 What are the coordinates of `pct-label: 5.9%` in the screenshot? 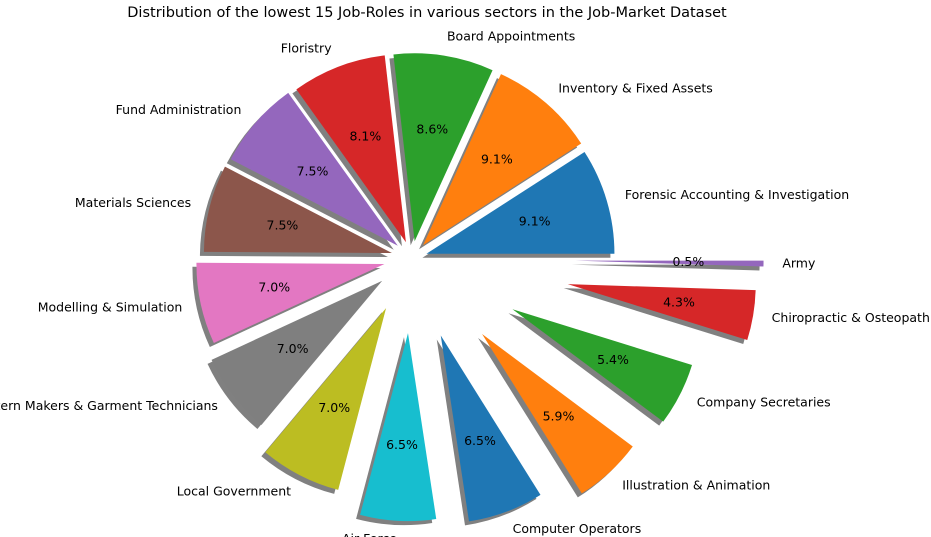 It's located at (559, 415).